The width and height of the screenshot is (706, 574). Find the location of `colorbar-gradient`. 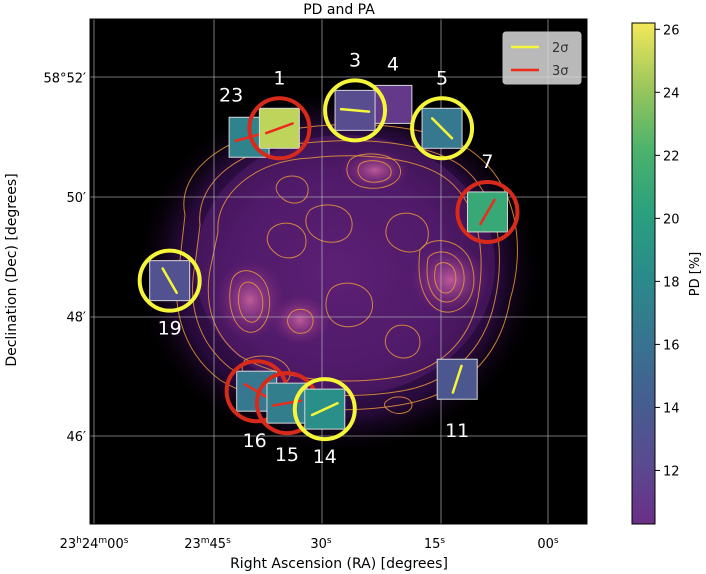

colorbar-gradient is located at coordinates (643, 273).